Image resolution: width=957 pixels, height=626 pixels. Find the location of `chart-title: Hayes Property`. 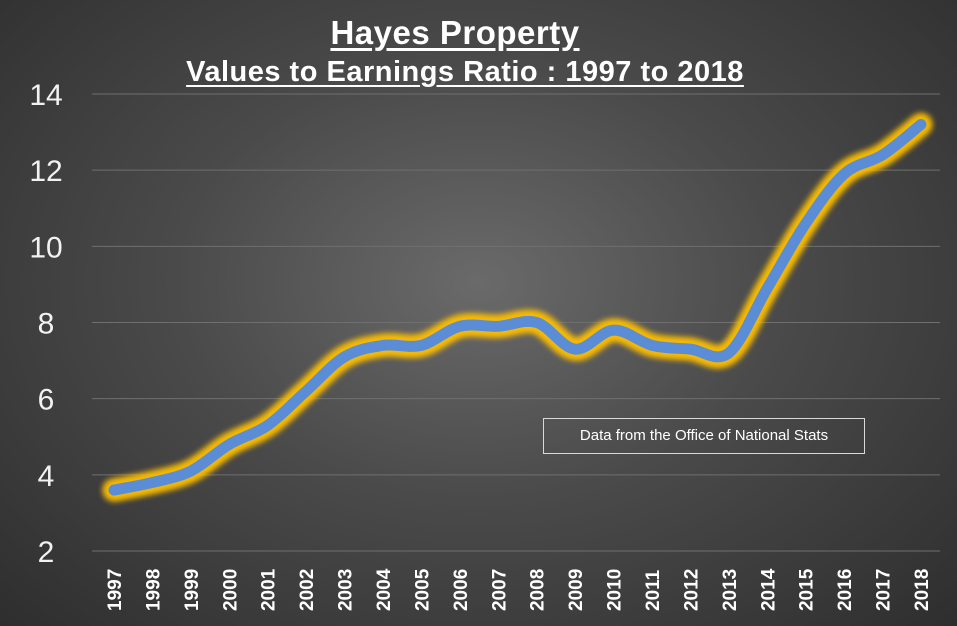

chart-title: Hayes Property is located at coordinates (455, 32).